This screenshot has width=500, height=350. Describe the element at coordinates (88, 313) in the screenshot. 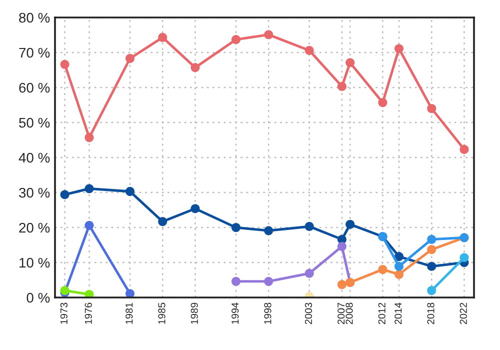

I see `x-tick-label: 1976` at that location.